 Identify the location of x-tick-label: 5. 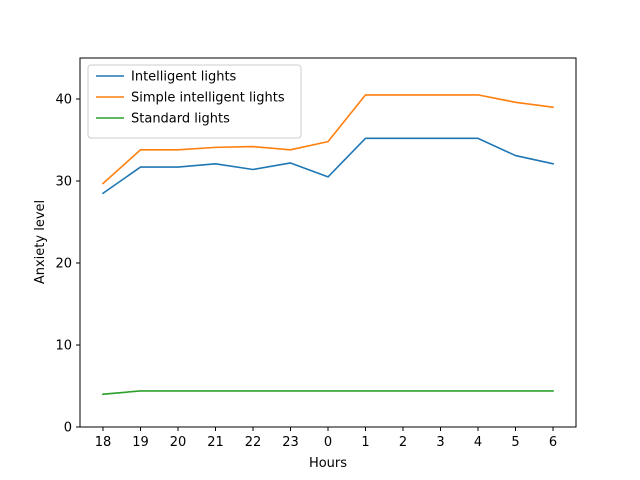
(515, 442).